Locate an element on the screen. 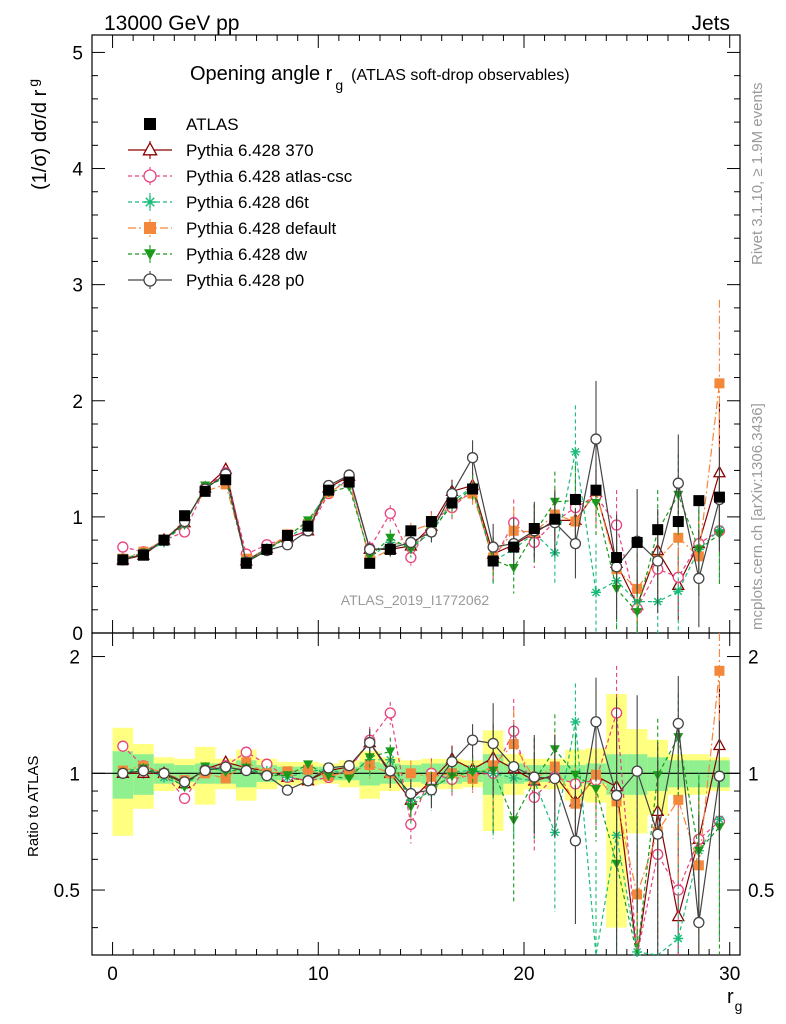 Image resolution: width=786 pixels, height=1024 pixels. ratio-tick-label-left: 1 is located at coordinates (74, 774).